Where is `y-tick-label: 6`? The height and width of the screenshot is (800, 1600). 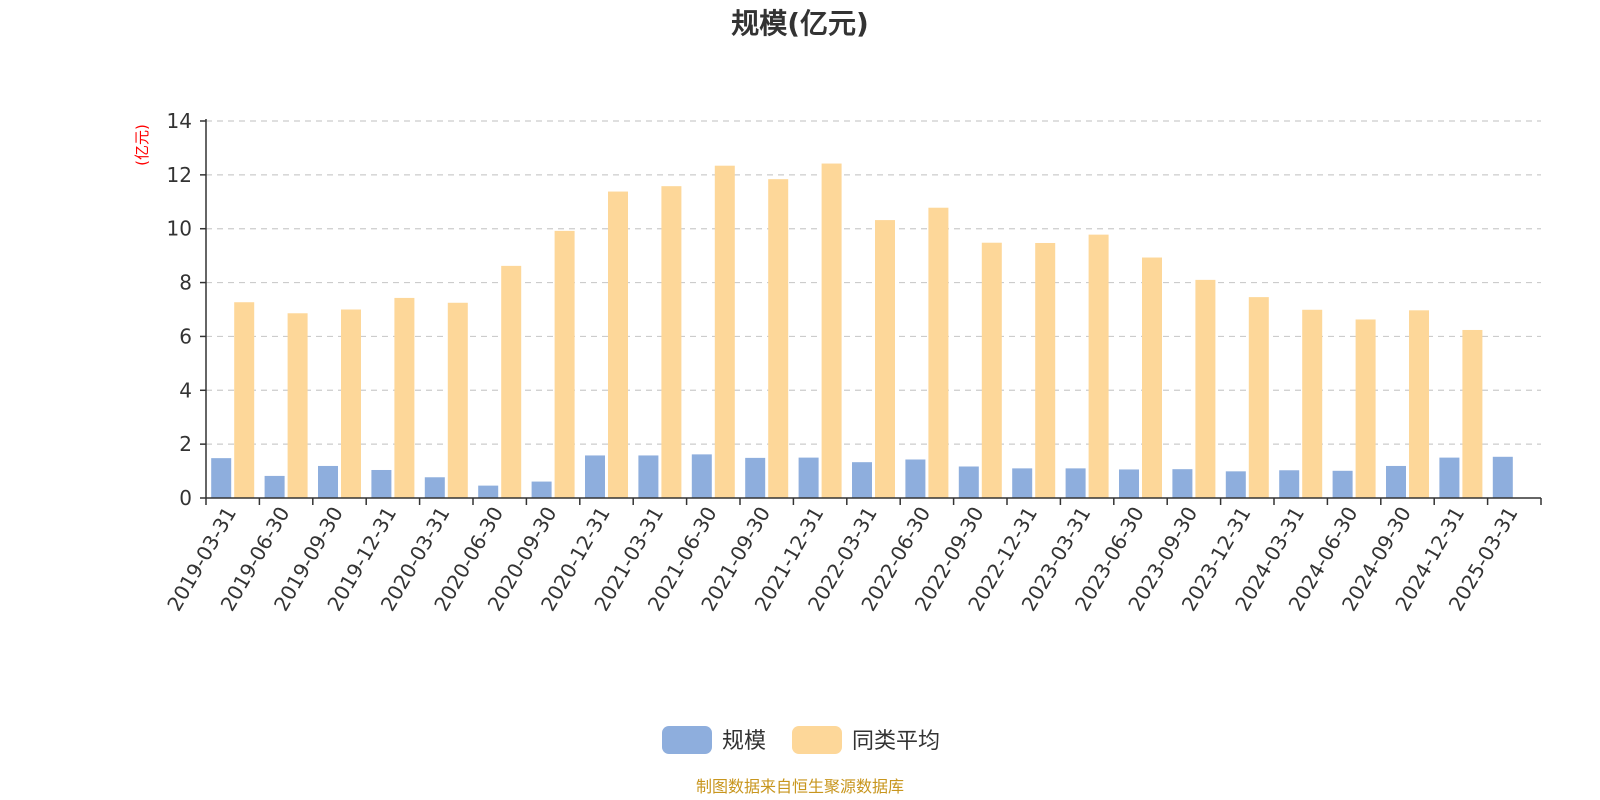
y-tick-label: 6 is located at coordinates (185, 336).